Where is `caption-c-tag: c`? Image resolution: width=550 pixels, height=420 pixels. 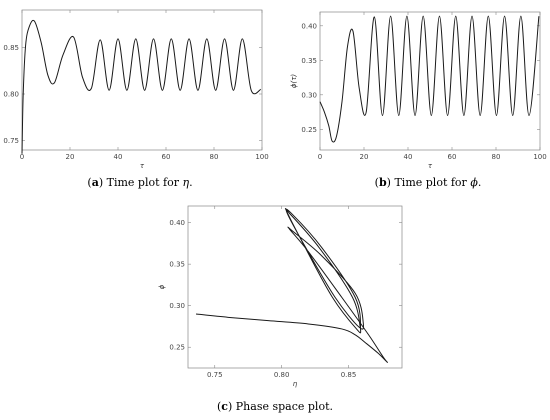
caption-c-tag: c is located at coordinates (224, 406).